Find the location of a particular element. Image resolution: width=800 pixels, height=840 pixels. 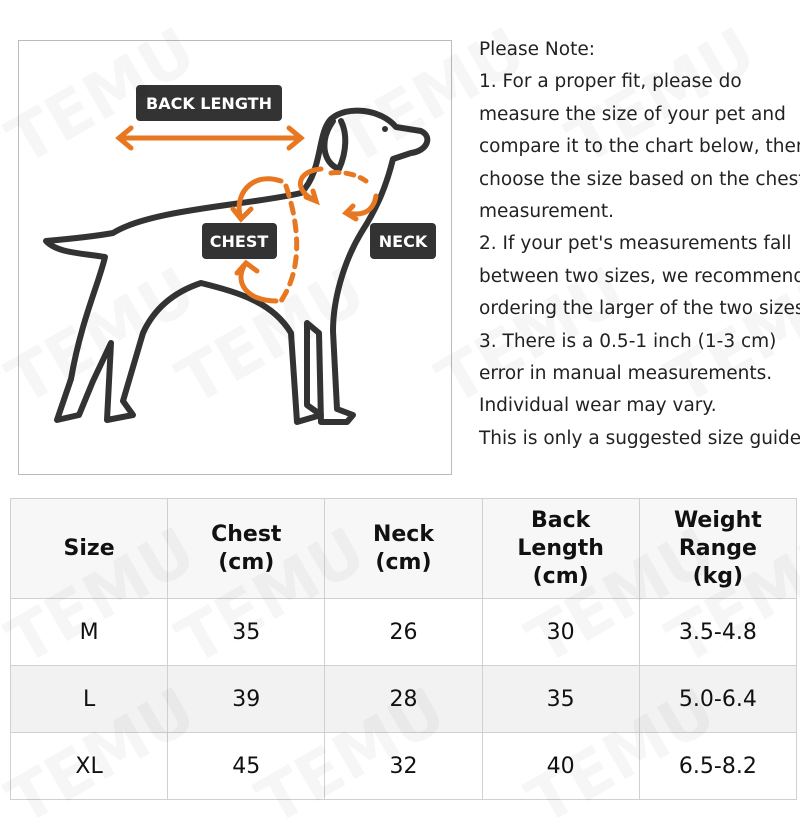

table-cell: 32 is located at coordinates (403, 766).